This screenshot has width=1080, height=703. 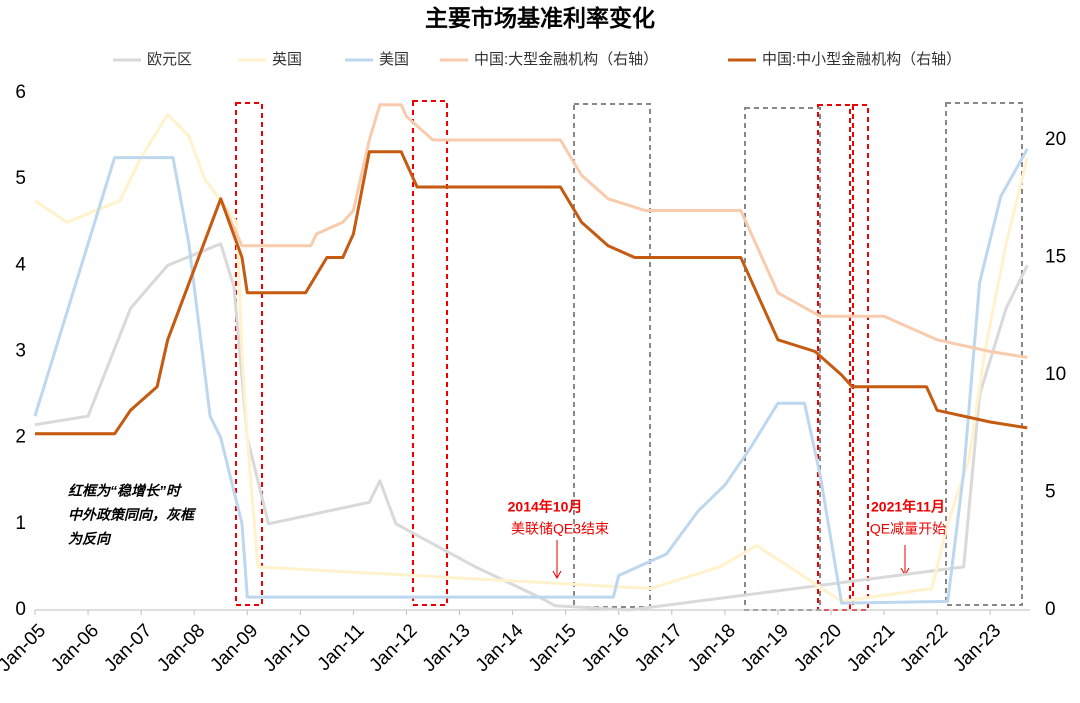 What do you see at coordinates (341, 647) in the screenshot?
I see `x-tick-label: Jan-11` at bounding box center [341, 647].